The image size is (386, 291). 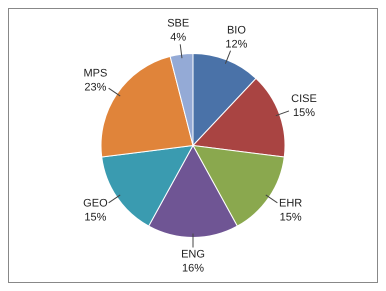 I want to click on slice-label: BIO, so click(x=236, y=30).